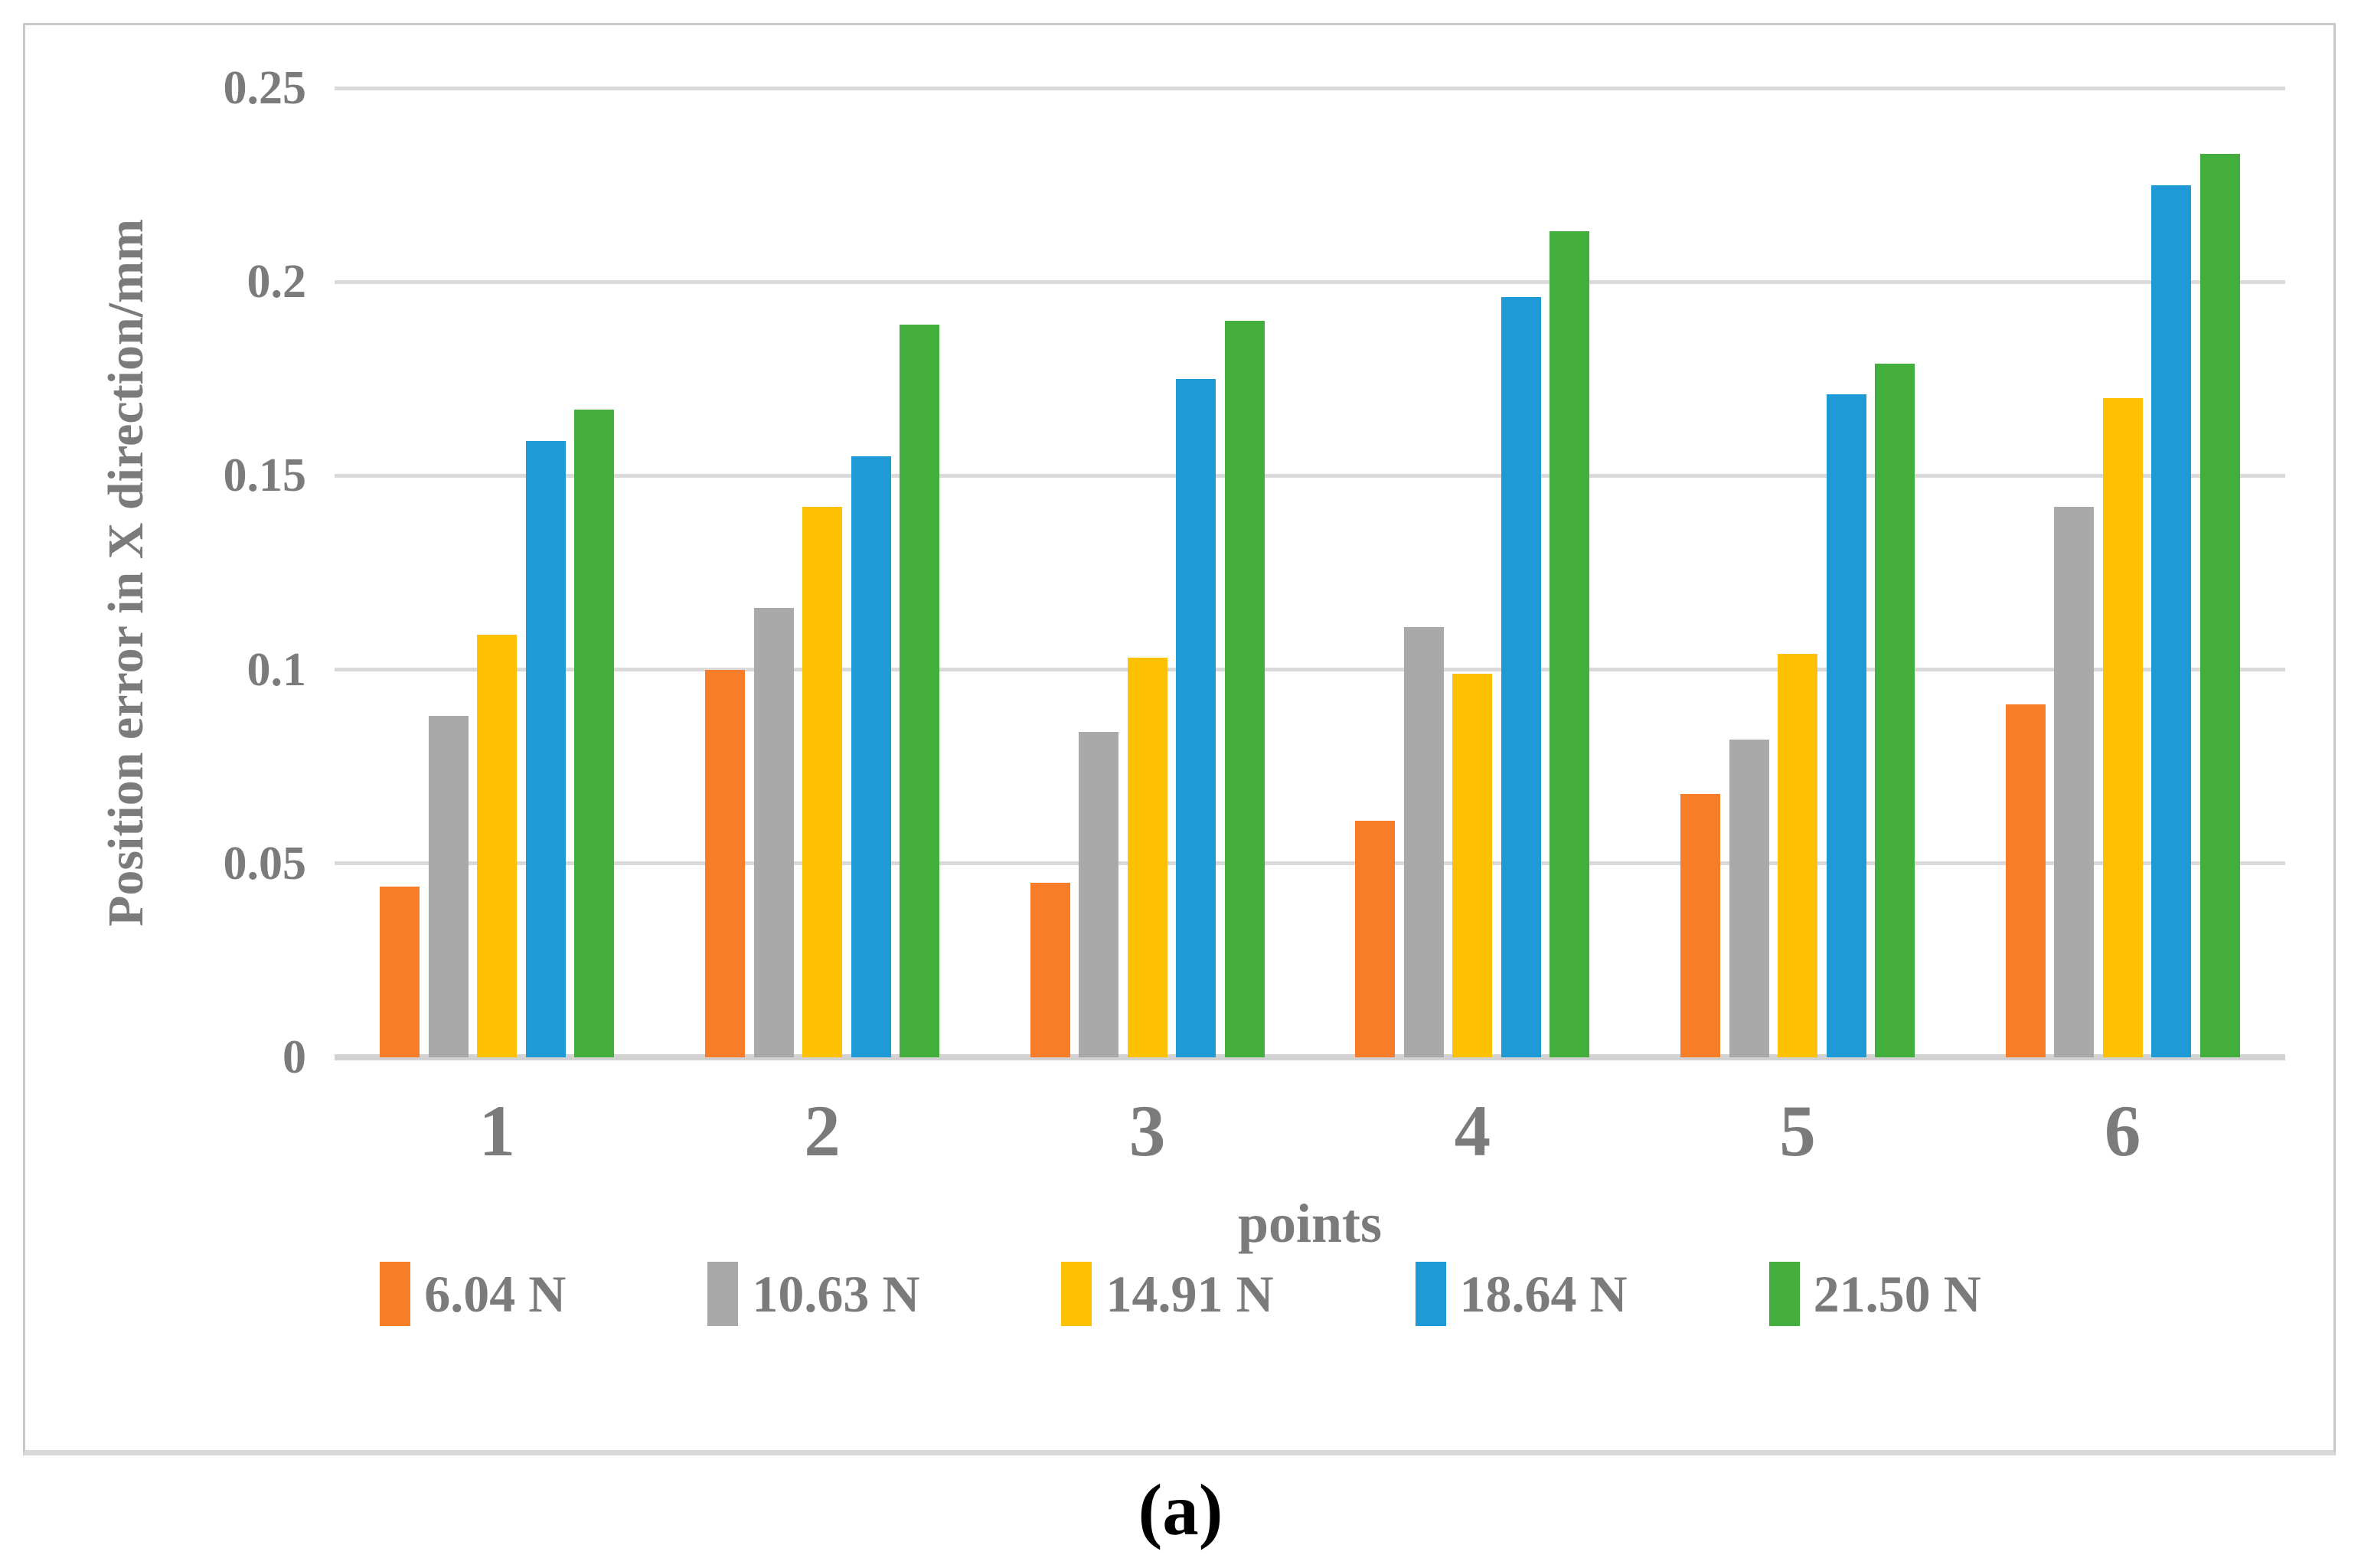 The height and width of the screenshot is (1568, 2361). I want to click on legend-item: 10.63 N, so click(813, 1294).